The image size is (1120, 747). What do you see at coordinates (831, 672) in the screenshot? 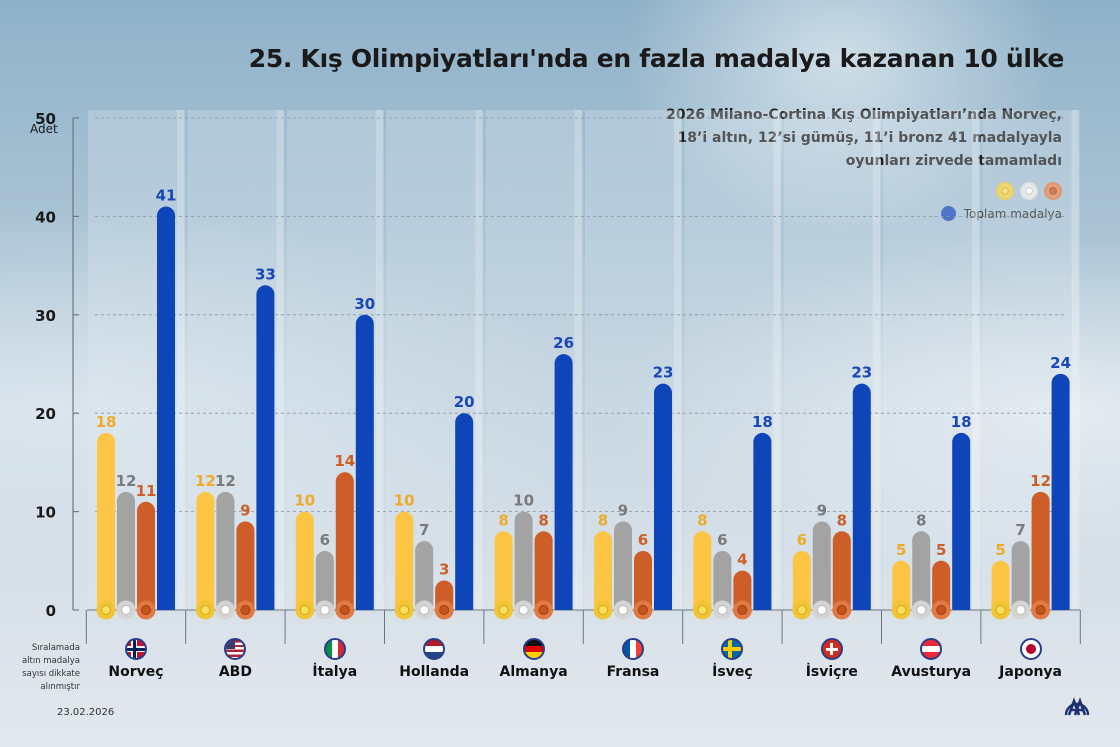
I see `country-name: İsviçre` at bounding box center [831, 672].